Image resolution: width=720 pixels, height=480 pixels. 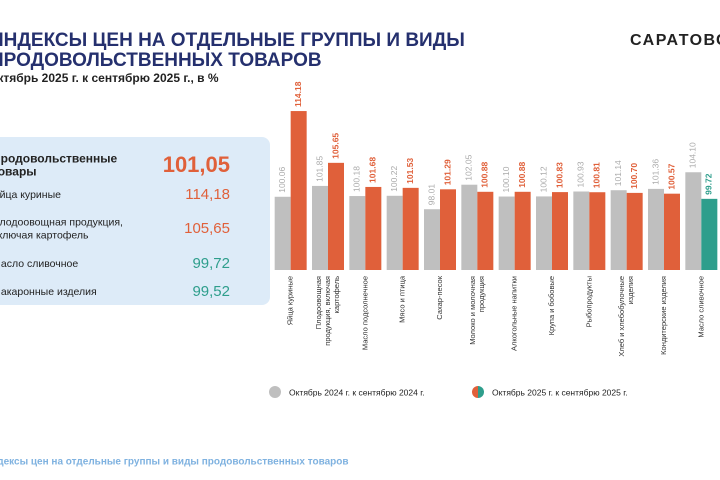 I want to click on value-label: 100.70, so click(x=634, y=176).